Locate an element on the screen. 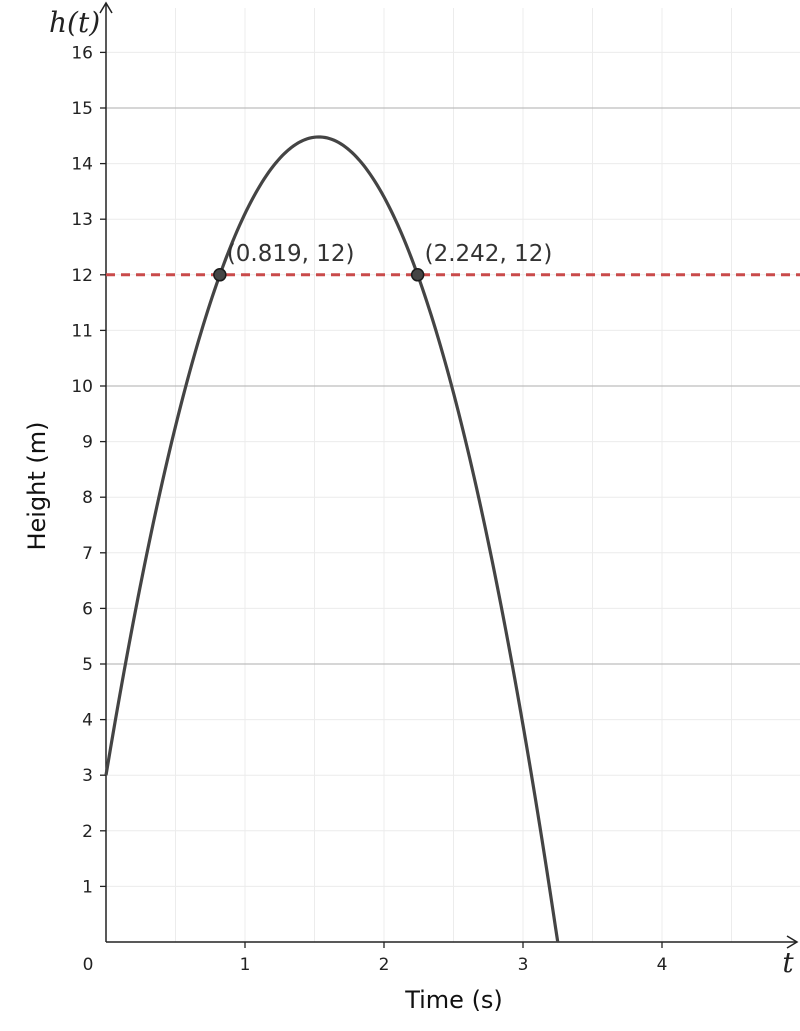  y-tick-label: 5 is located at coordinates (87, 665).